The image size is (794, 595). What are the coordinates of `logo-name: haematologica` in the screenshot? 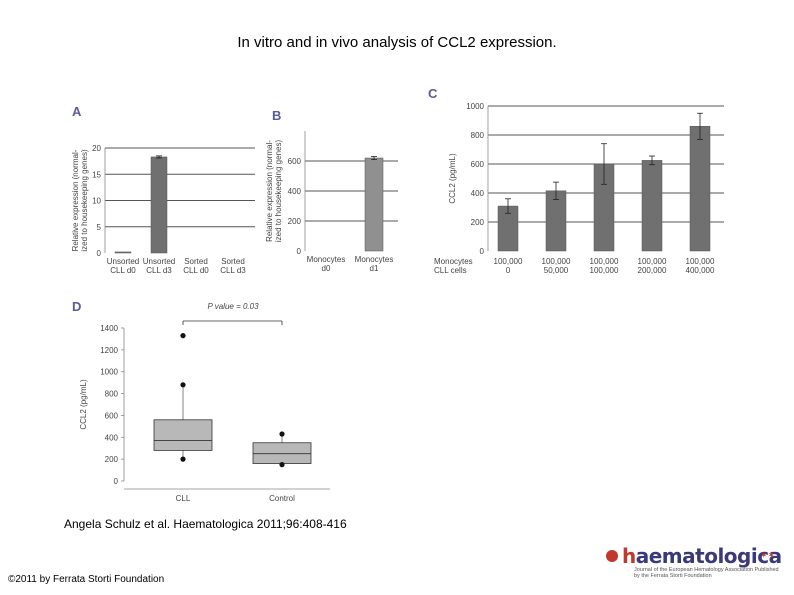 It's located at (702, 556).